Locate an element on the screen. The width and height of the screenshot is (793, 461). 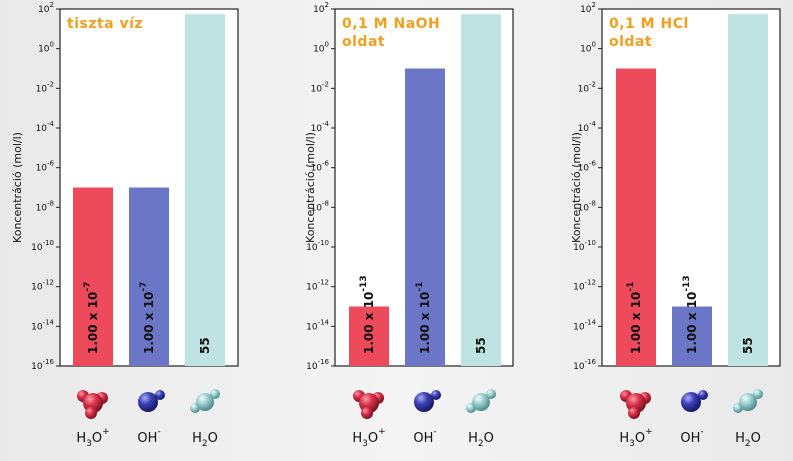
bar-value-label-2: 1.00 x 10-1 is located at coordinates (423, 318).